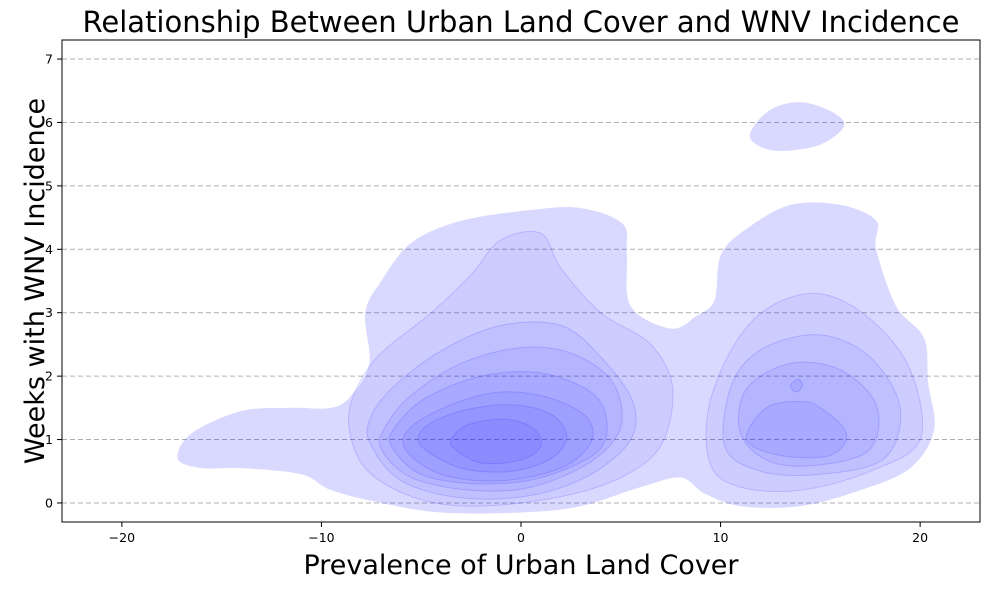 Image resolution: width=992 pixels, height=589 pixels. I want to click on y-tick-label: 5, so click(49, 185).